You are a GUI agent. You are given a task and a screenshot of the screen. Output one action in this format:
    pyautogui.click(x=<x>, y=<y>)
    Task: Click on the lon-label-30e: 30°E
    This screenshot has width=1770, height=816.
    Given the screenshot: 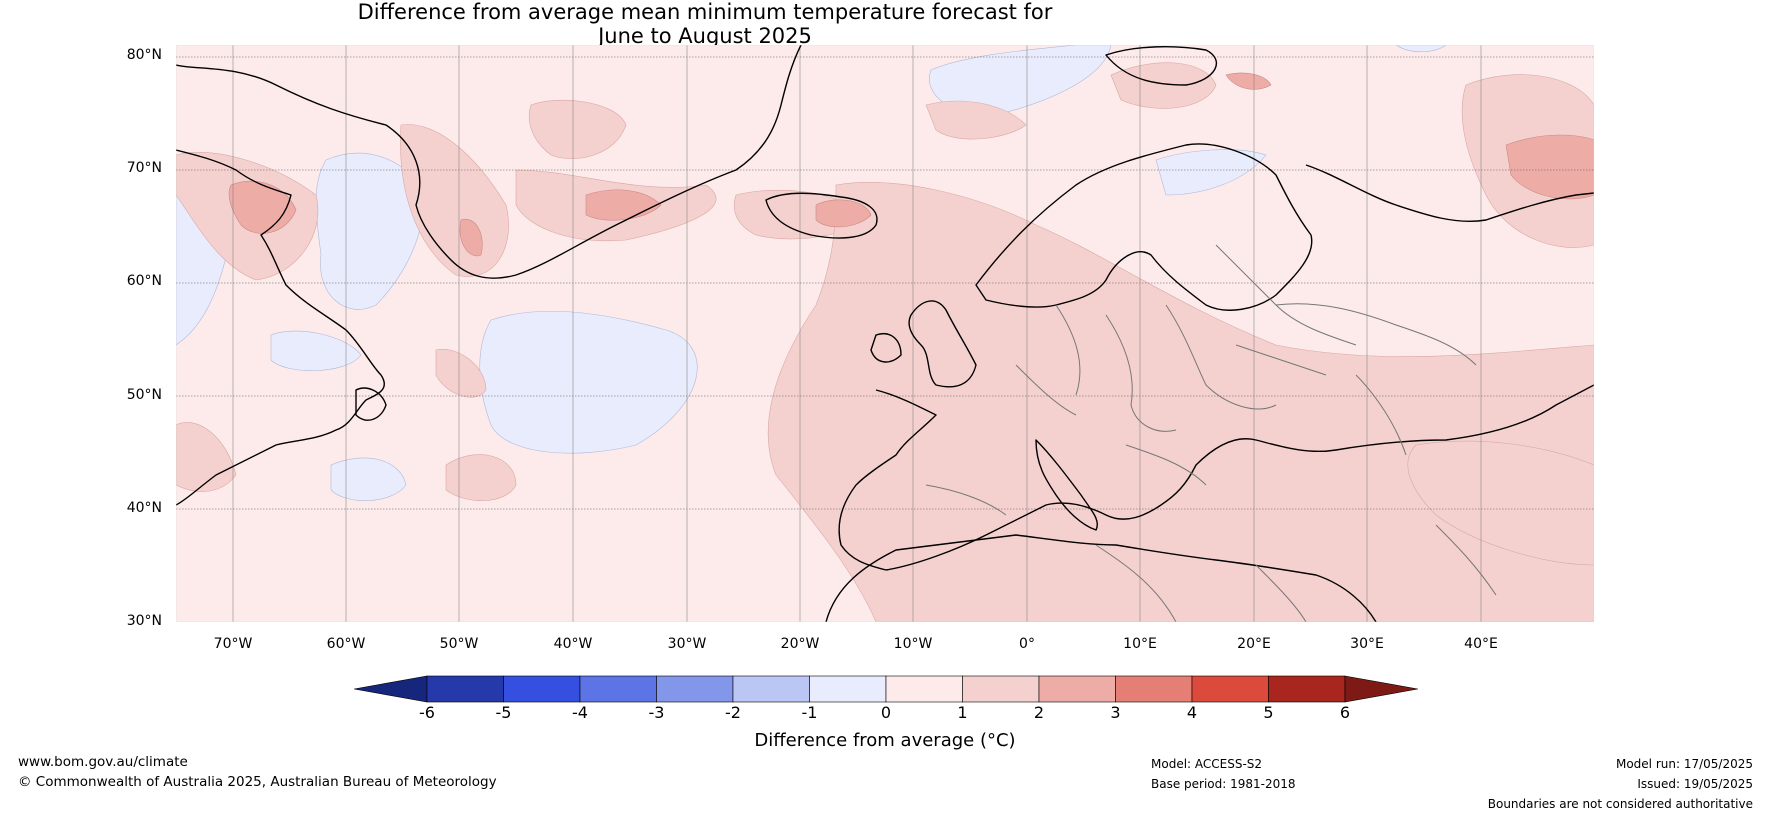 What is the action you would take?
    pyautogui.click(x=1367, y=644)
    